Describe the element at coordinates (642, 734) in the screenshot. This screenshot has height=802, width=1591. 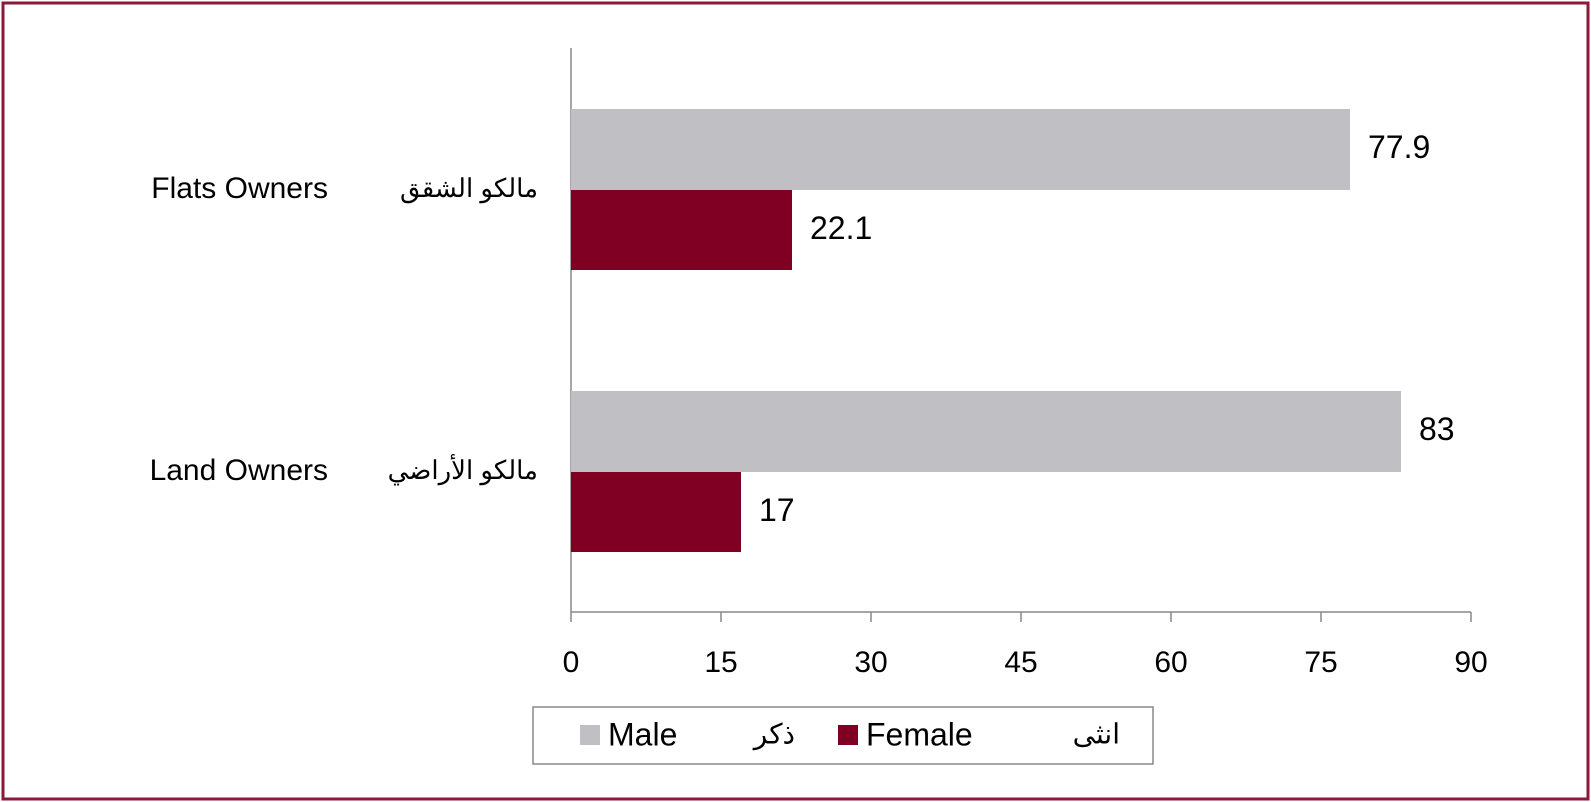
I see `legend-label: Male` at that location.